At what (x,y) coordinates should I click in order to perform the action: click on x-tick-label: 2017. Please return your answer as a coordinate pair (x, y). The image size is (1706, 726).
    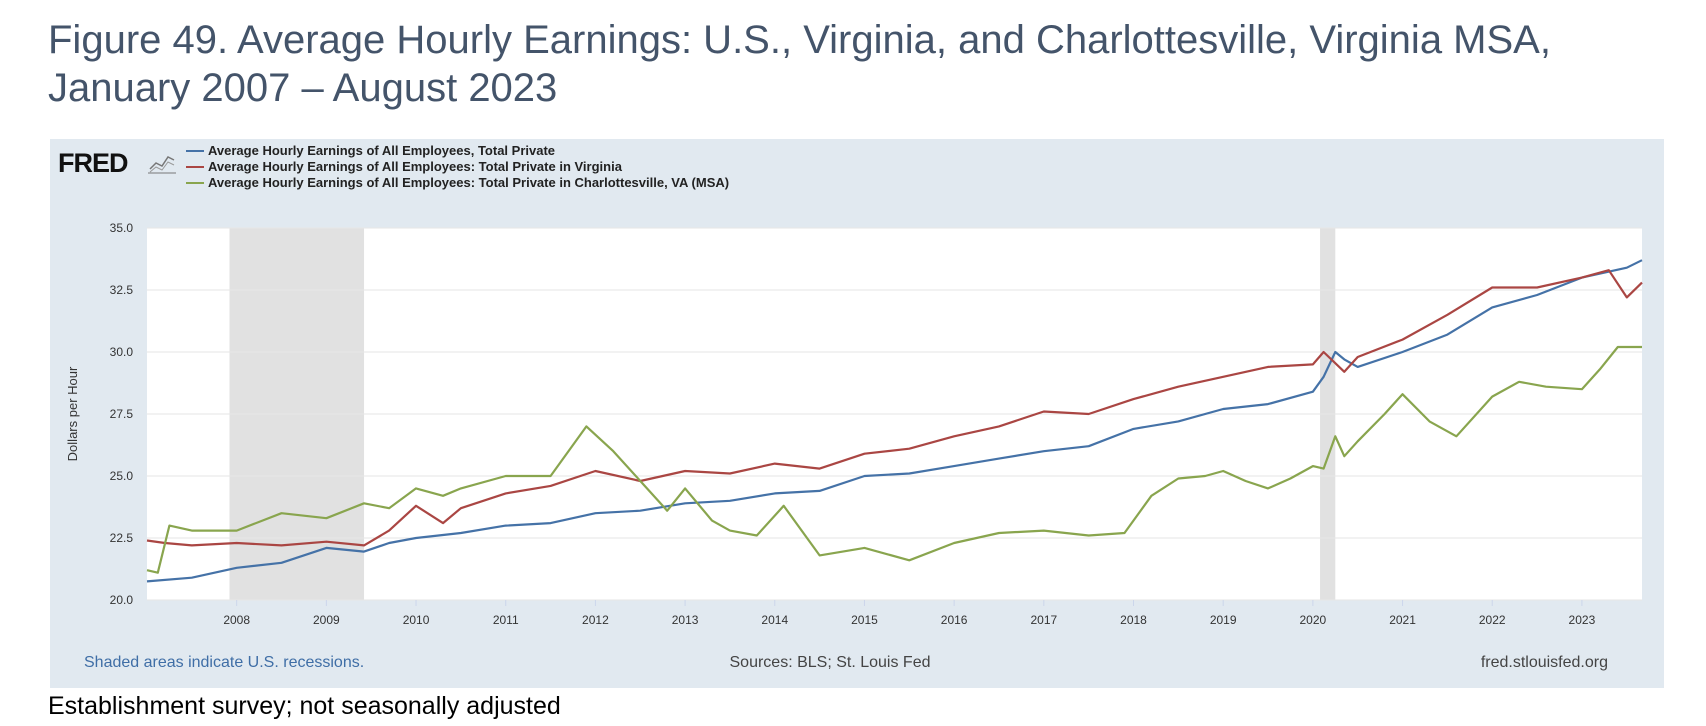
    Looking at the image, I should click on (1043, 620).